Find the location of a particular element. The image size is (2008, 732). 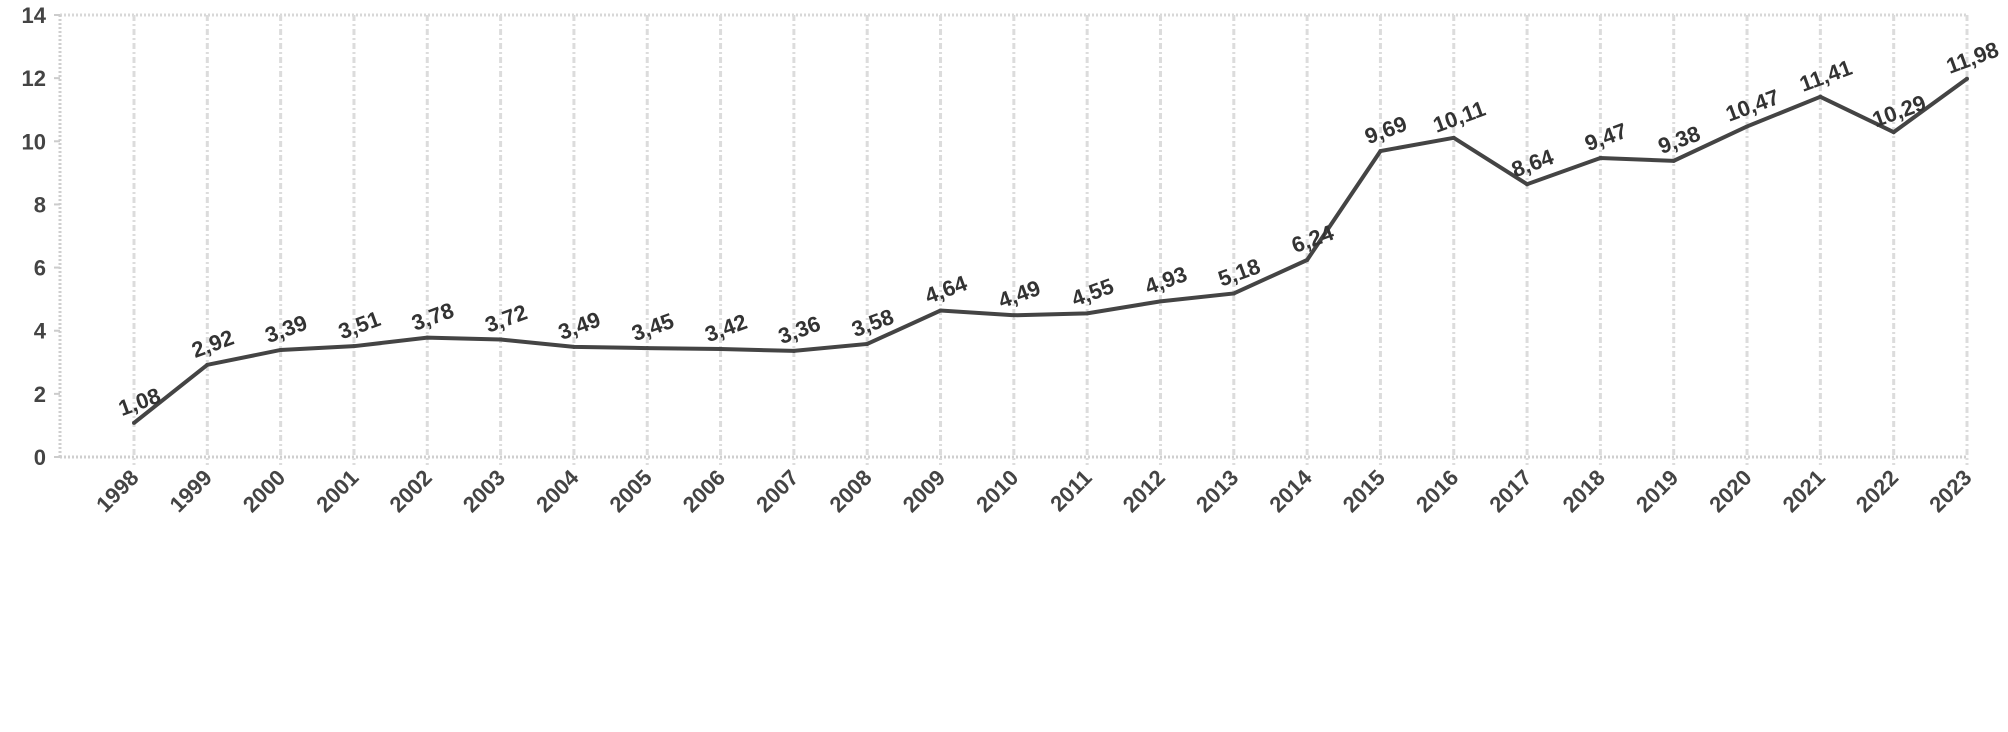

x-tick-label: 2008 is located at coordinates (850, 491).